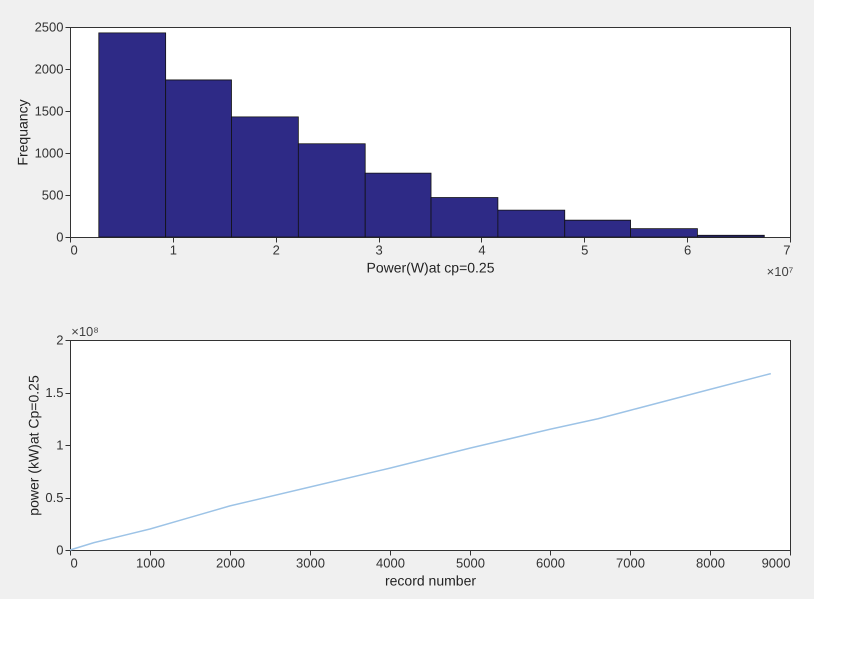  I want to click on x-tick-label: 3000, so click(310, 563).